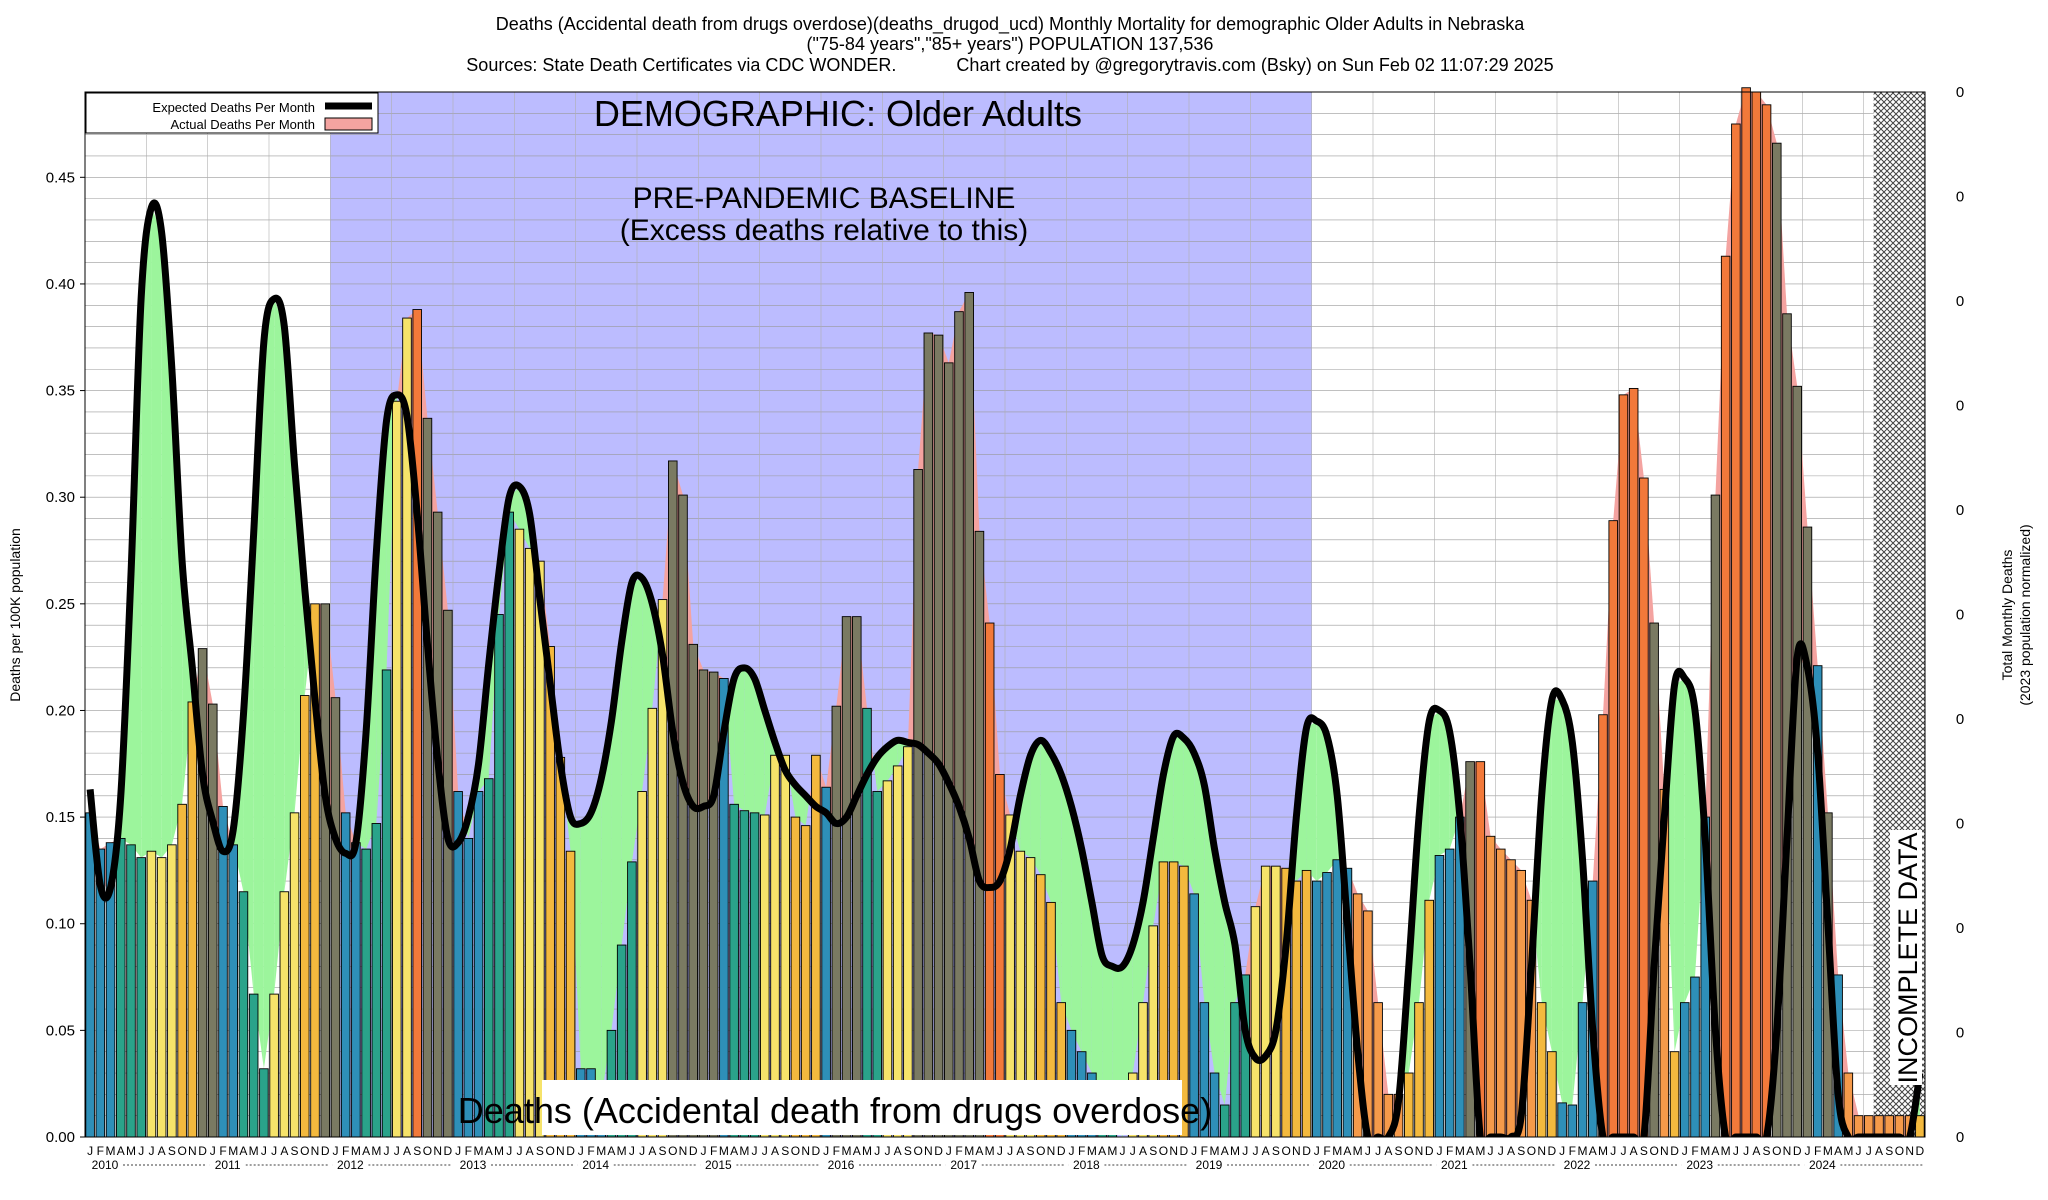 Image resolution: width=2048 pixels, height=1200 pixels. I want to click on bottom-label-background, so click(862, 1107).